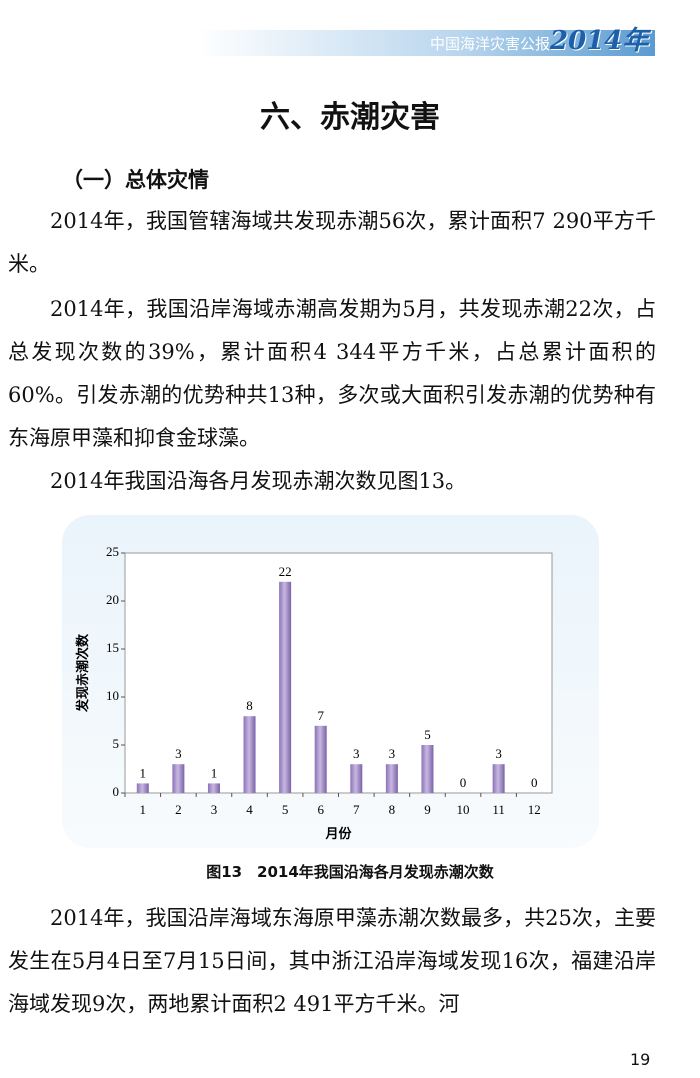 The width and height of the screenshot is (700, 1078). I want to click on value-label: 8, so click(249, 705).